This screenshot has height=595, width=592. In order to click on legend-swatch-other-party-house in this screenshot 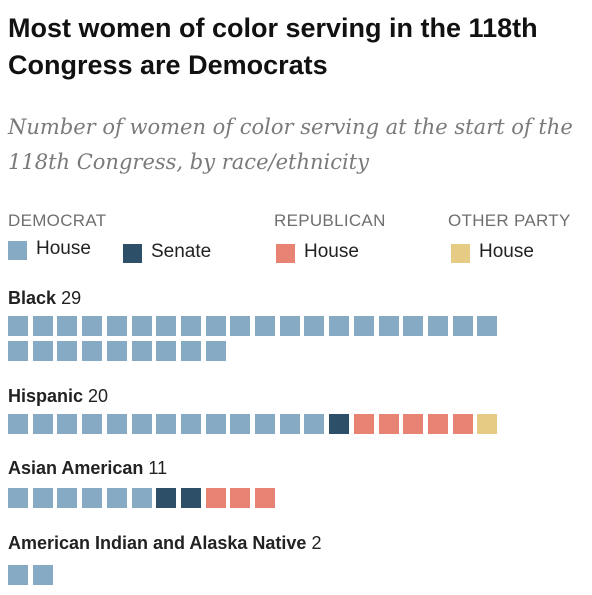, I will do `click(460, 253)`.